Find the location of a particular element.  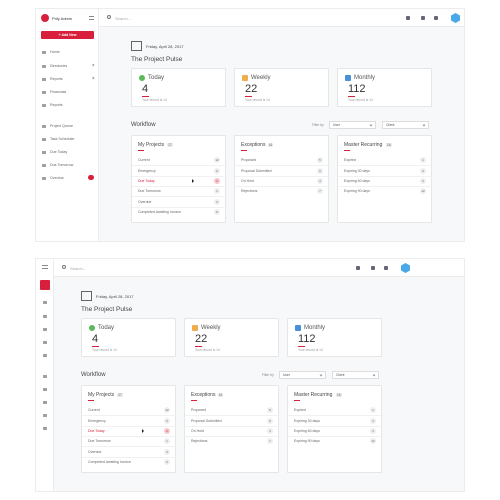

row-label: Expiring 30 days is located at coordinates (307, 420).